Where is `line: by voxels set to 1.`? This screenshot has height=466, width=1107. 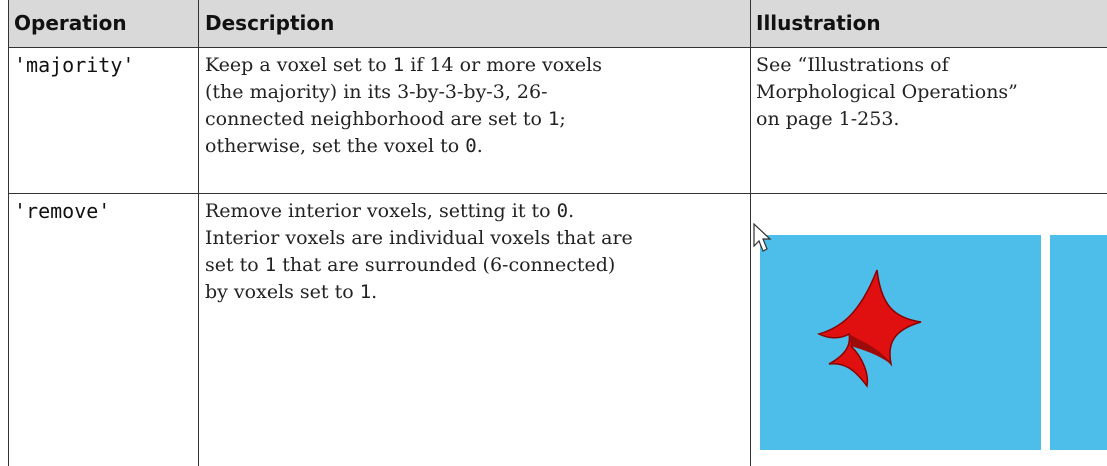 line: by voxels set to 1. is located at coordinates (419, 292).